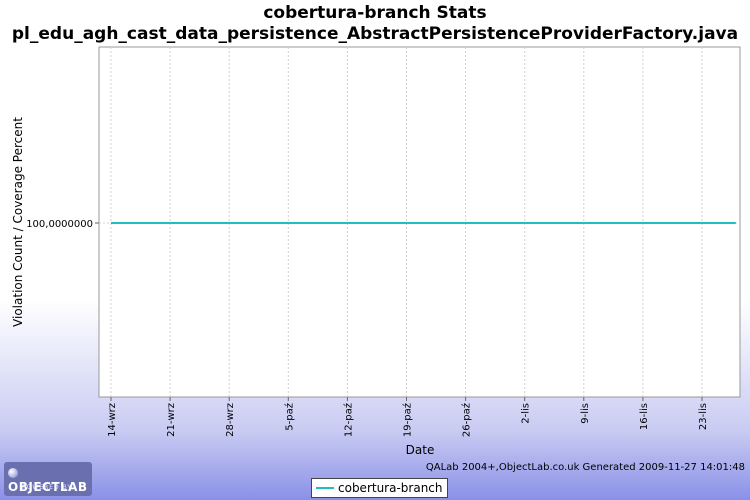 This screenshot has width=750, height=500. I want to click on chart-title: cobertura-branch Stats, so click(375, 13).